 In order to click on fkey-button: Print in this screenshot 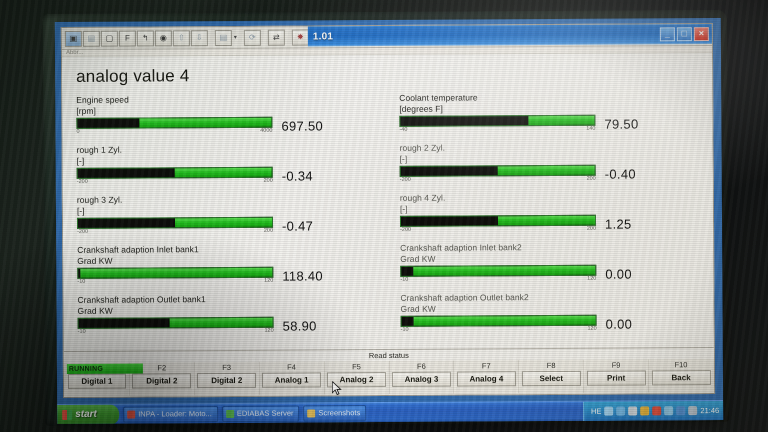, I will do `click(616, 378)`.